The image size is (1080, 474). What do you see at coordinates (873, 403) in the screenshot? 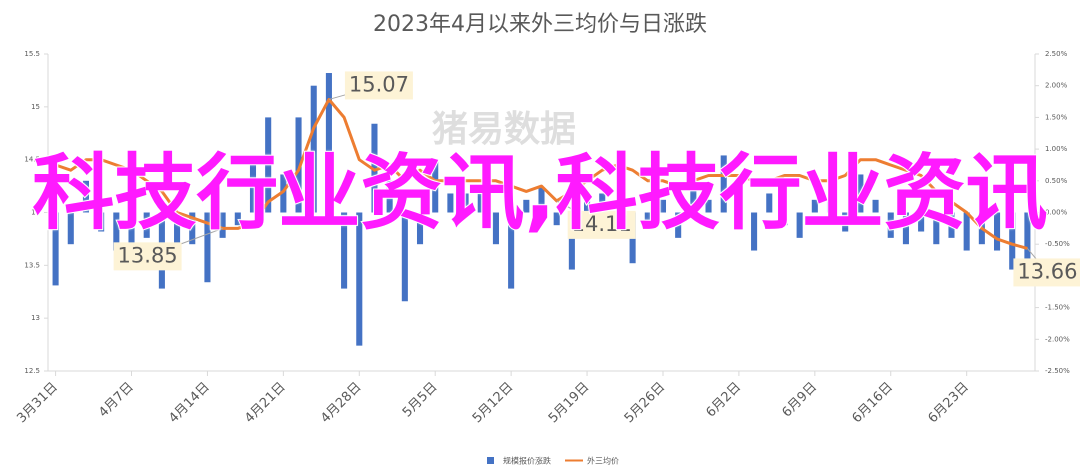
I see `x-tick-label: 6月16日` at bounding box center [873, 403].